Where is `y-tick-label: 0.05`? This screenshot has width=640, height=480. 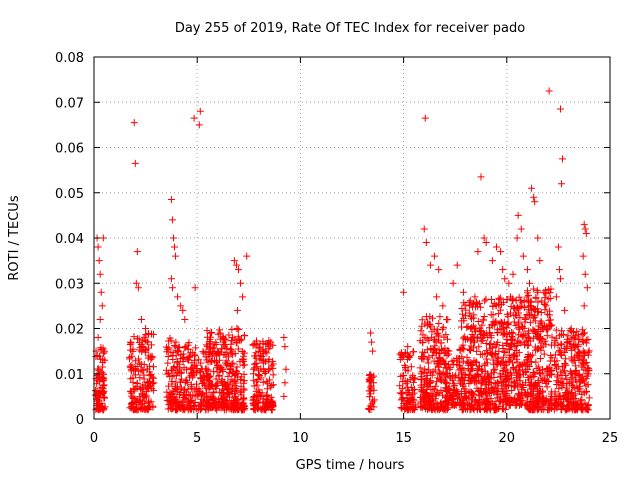
y-tick-label: 0.05 is located at coordinates (69, 194).